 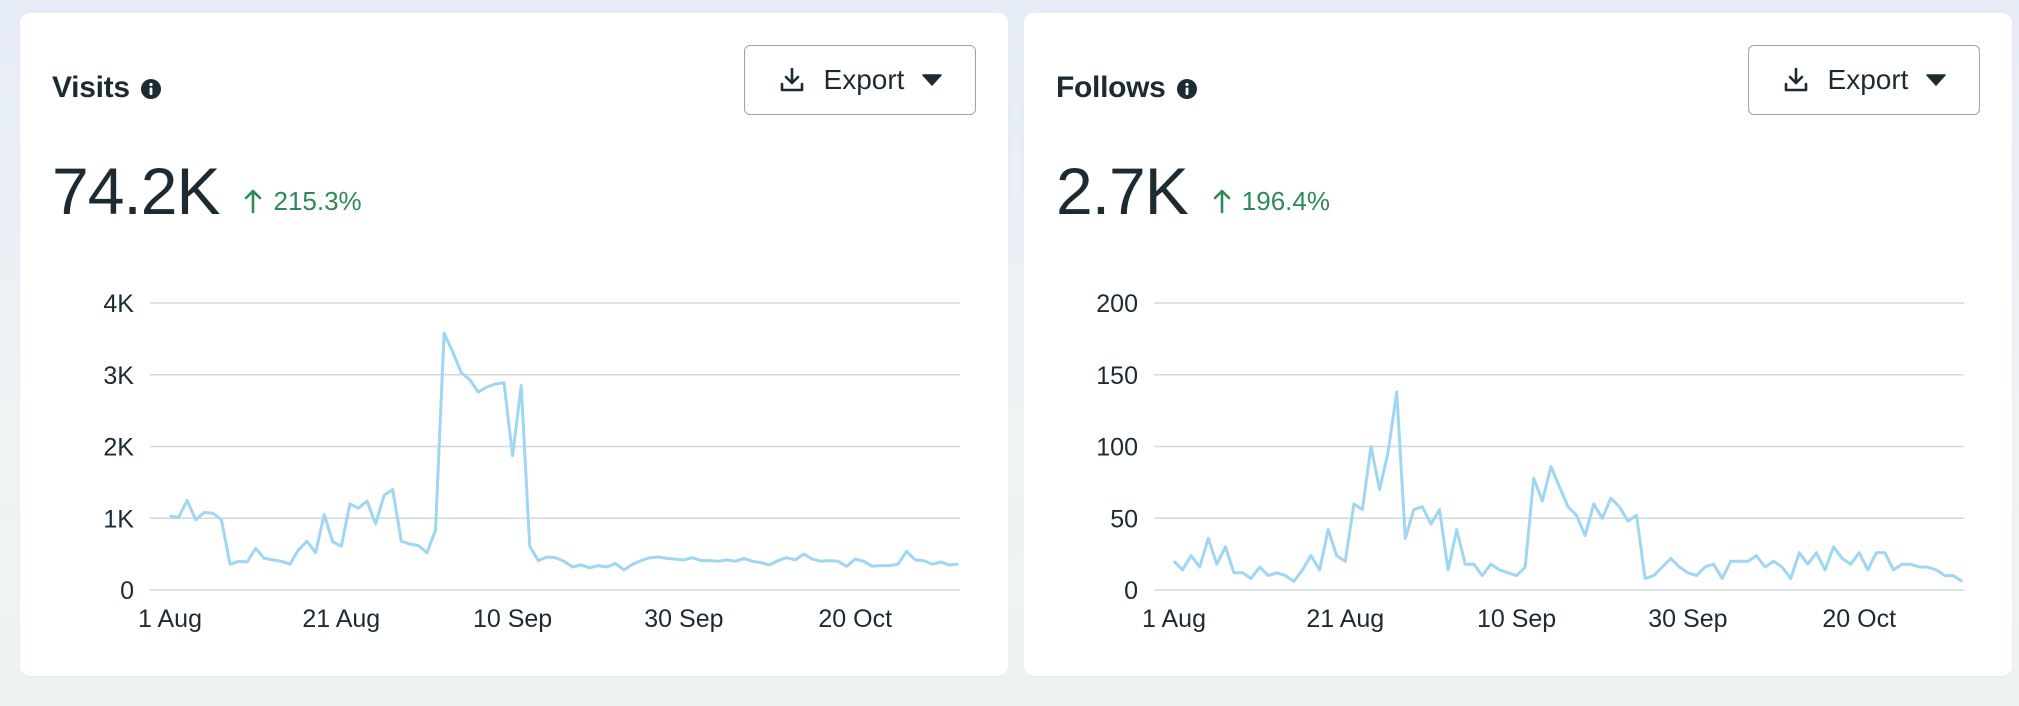 What do you see at coordinates (1131, 591) in the screenshot?
I see `y-tick-label: 0` at bounding box center [1131, 591].